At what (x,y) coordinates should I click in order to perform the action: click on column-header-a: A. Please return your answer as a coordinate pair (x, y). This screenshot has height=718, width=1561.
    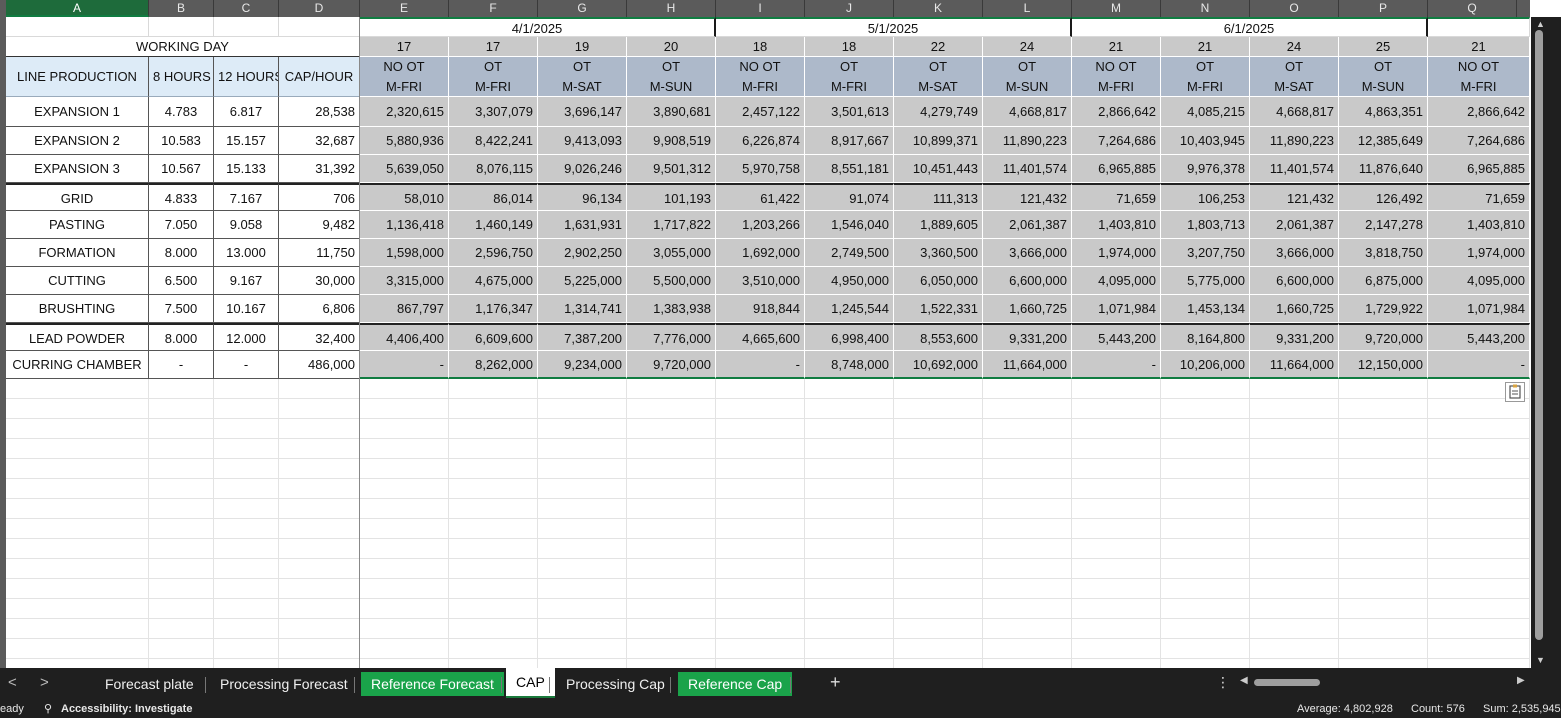
    Looking at the image, I should click on (77, 8).